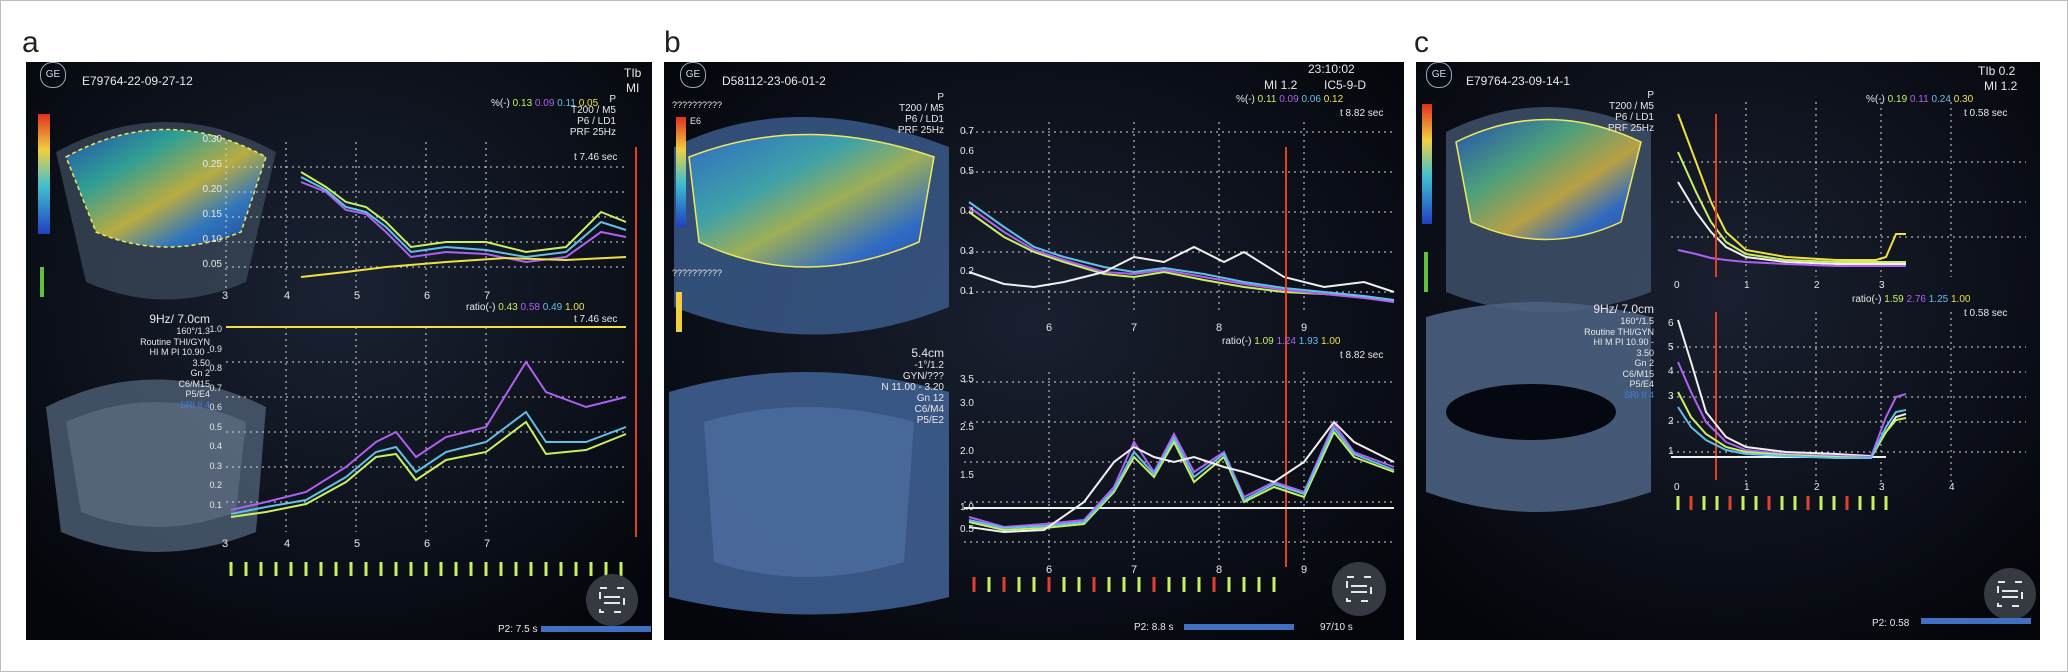 The image size is (2068, 672). I want to click on xtick: 2, so click(1817, 487).